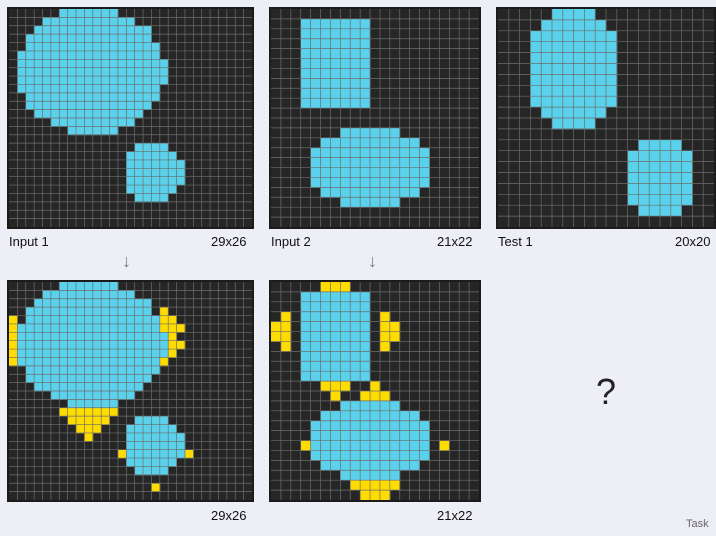 The height and width of the screenshot is (536, 716). I want to click on output-1-size: 29x26, so click(229, 515).